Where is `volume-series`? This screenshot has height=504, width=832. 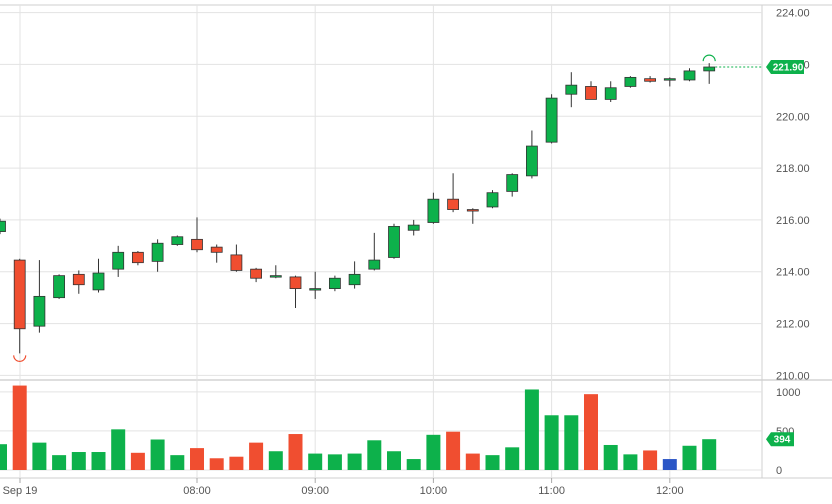 volume-series is located at coordinates (358, 427).